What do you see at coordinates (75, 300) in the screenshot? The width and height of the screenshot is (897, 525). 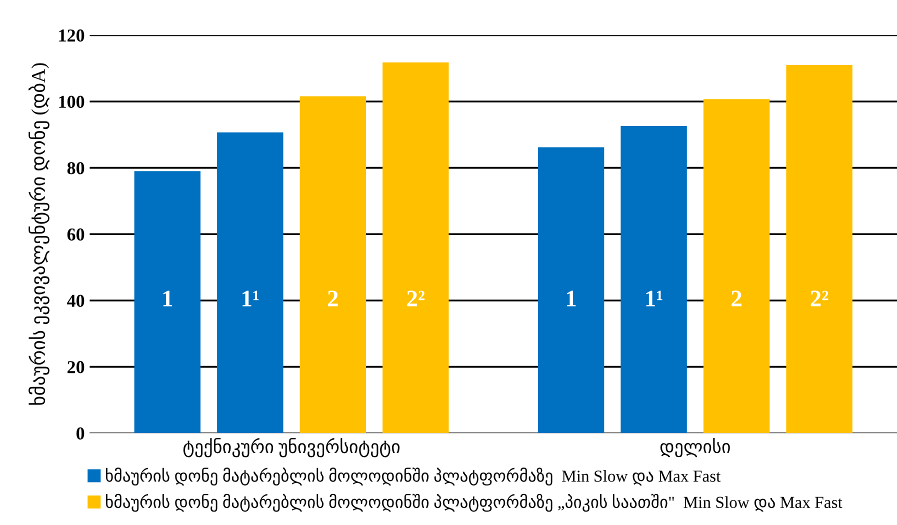 I see `y-tick-label: 40` at bounding box center [75, 300].